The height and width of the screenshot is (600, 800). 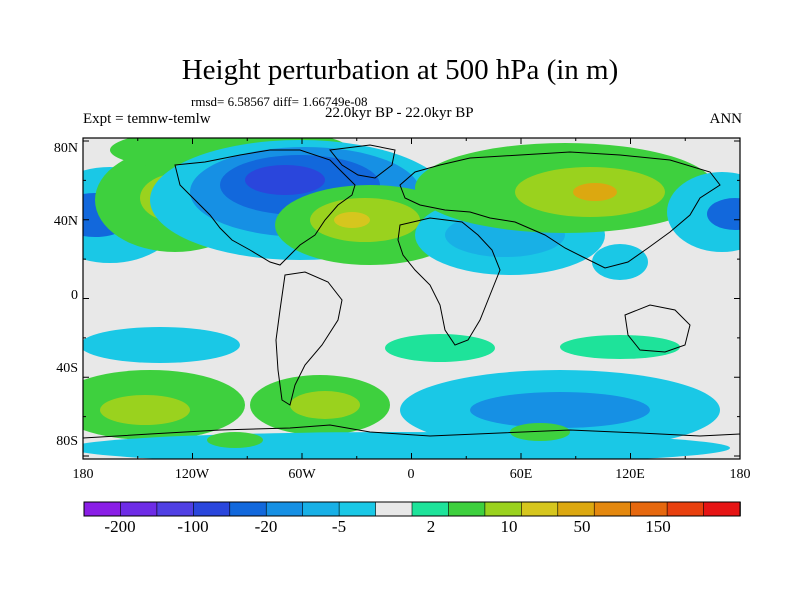 What do you see at coordinates (560, 410) in the screenshot?
I see `contour-midblue-southern-ocean` at bounding box center [560, 410].